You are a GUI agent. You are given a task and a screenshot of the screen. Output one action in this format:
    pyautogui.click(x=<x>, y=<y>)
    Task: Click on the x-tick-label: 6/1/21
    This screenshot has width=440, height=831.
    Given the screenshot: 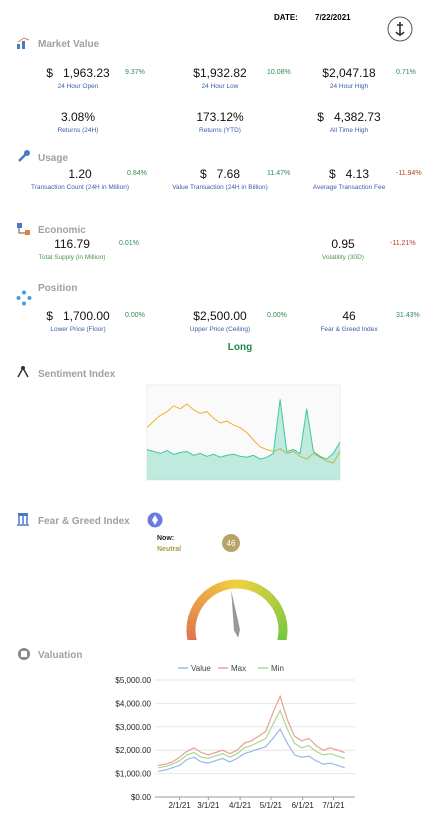 What is the action you would take?
    pyautogui.click(x=303, y=805)
    